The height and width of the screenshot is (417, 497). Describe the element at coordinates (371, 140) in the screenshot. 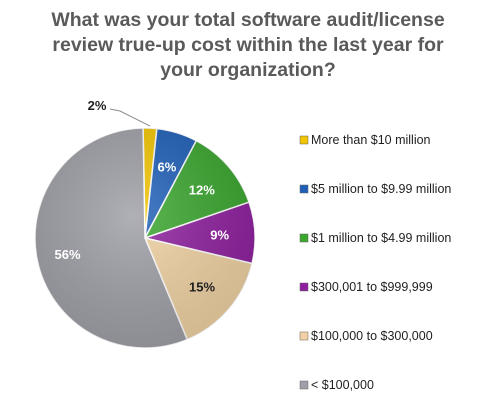

I see `legend-label-0: More than $10 million` at that location.